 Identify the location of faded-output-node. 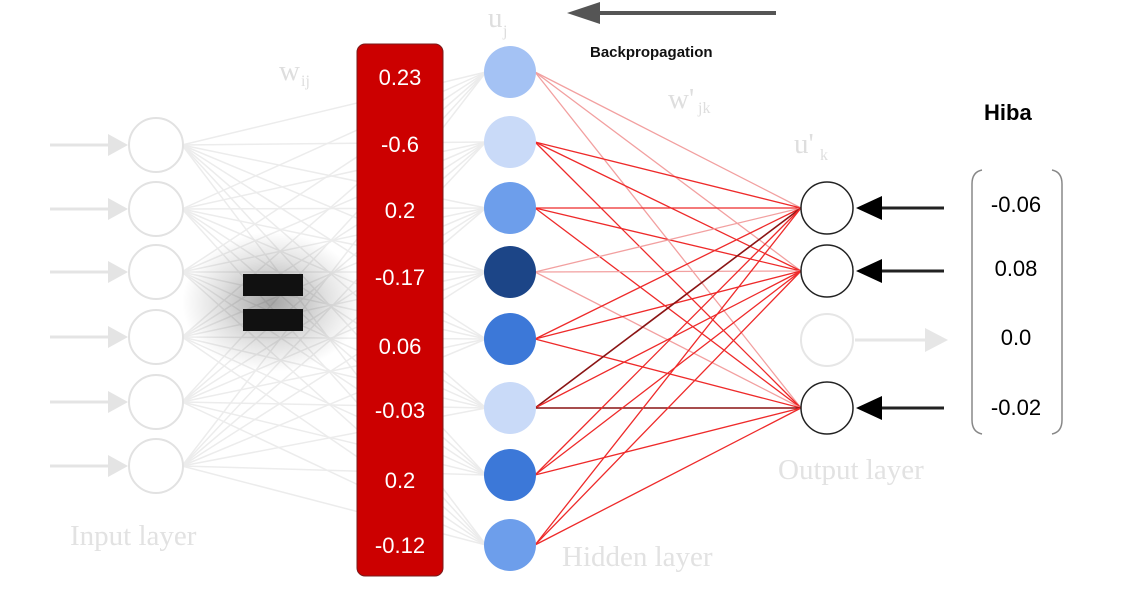
(874, 340).